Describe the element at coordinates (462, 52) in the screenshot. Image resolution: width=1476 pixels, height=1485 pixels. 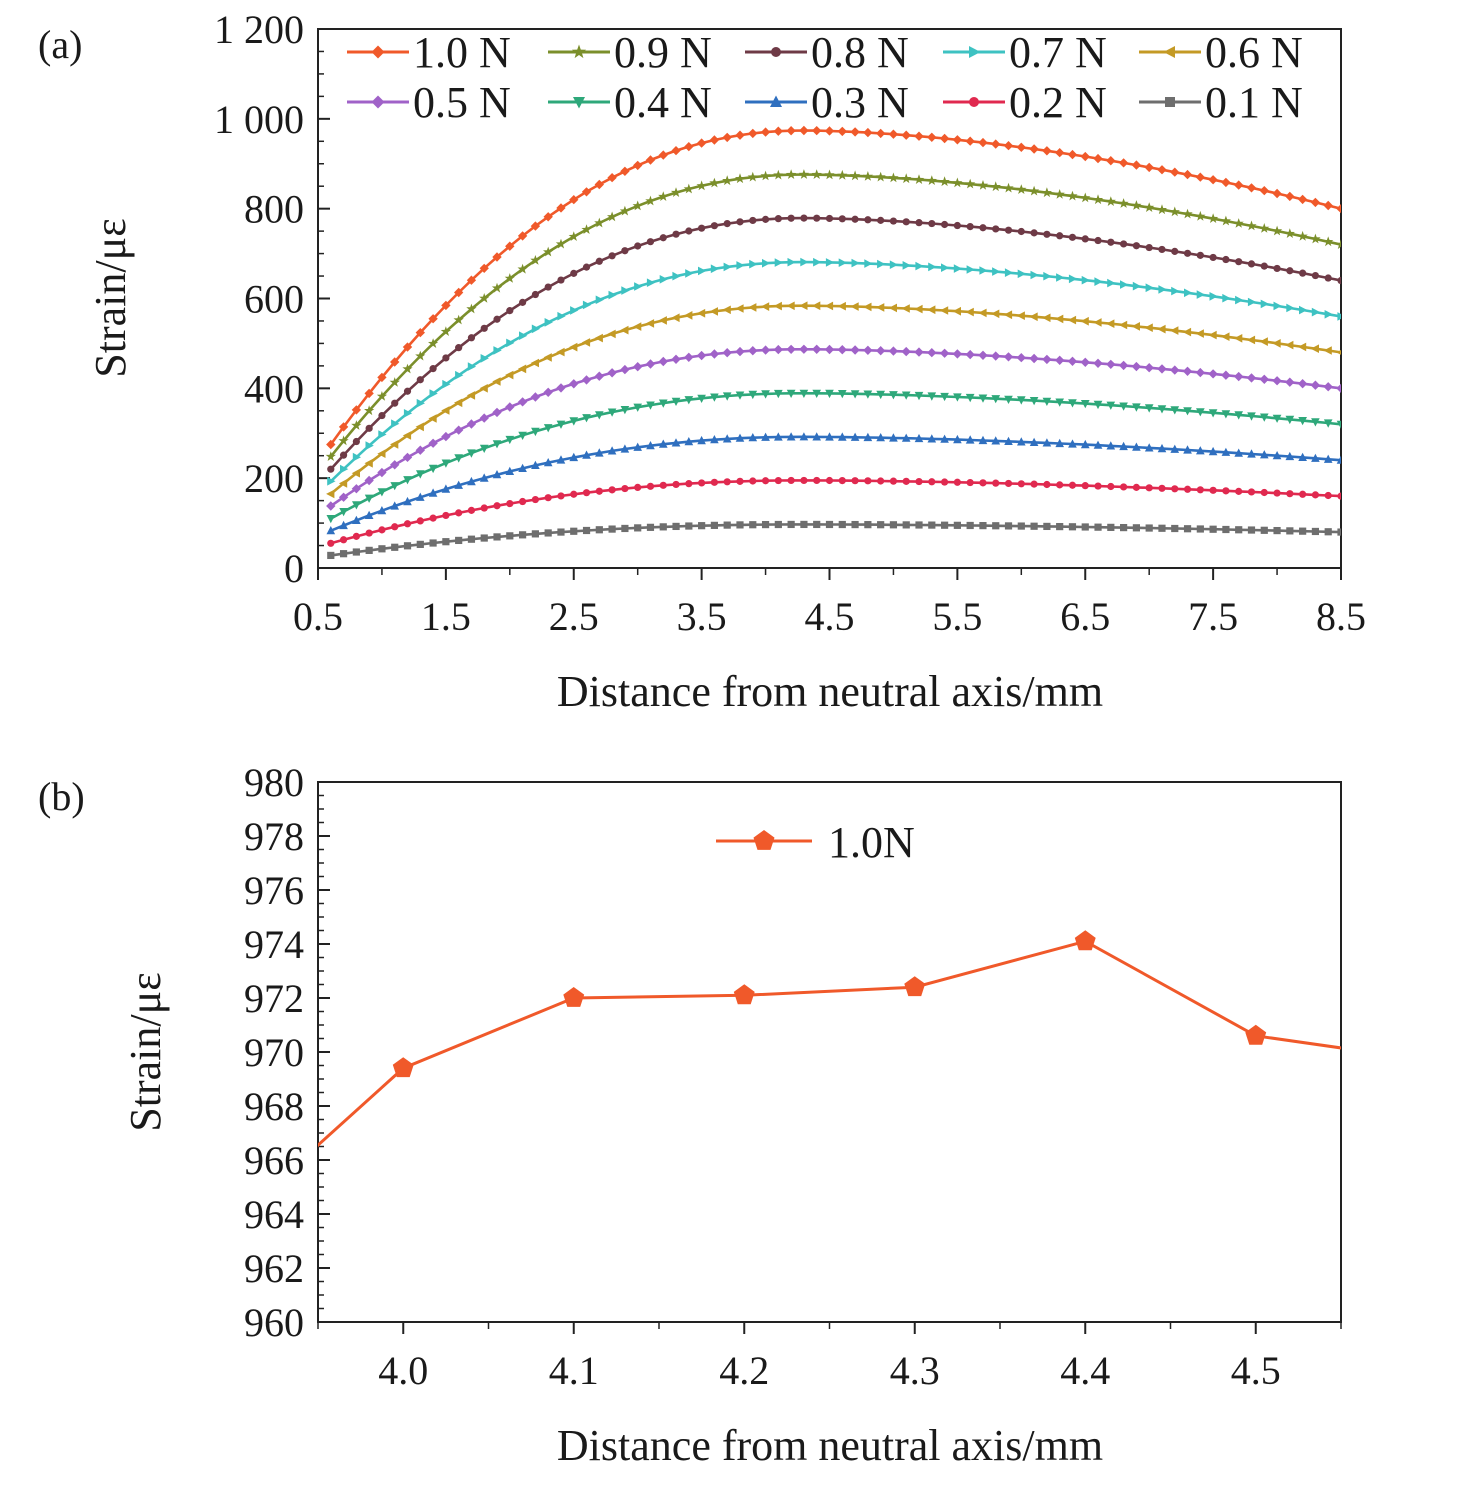
I see `legend-label: 1.0 N` at that location.